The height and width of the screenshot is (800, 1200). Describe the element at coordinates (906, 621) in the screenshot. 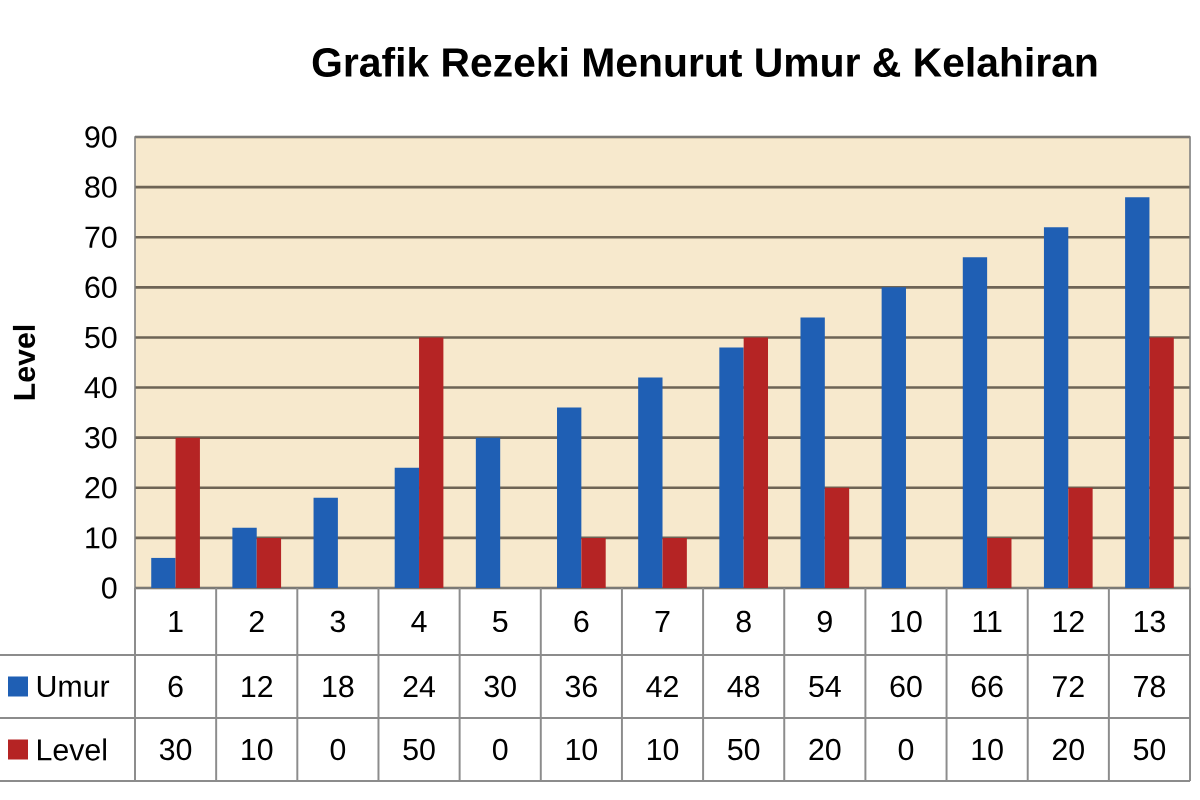

I see `x-tick-label: 10` at that location.